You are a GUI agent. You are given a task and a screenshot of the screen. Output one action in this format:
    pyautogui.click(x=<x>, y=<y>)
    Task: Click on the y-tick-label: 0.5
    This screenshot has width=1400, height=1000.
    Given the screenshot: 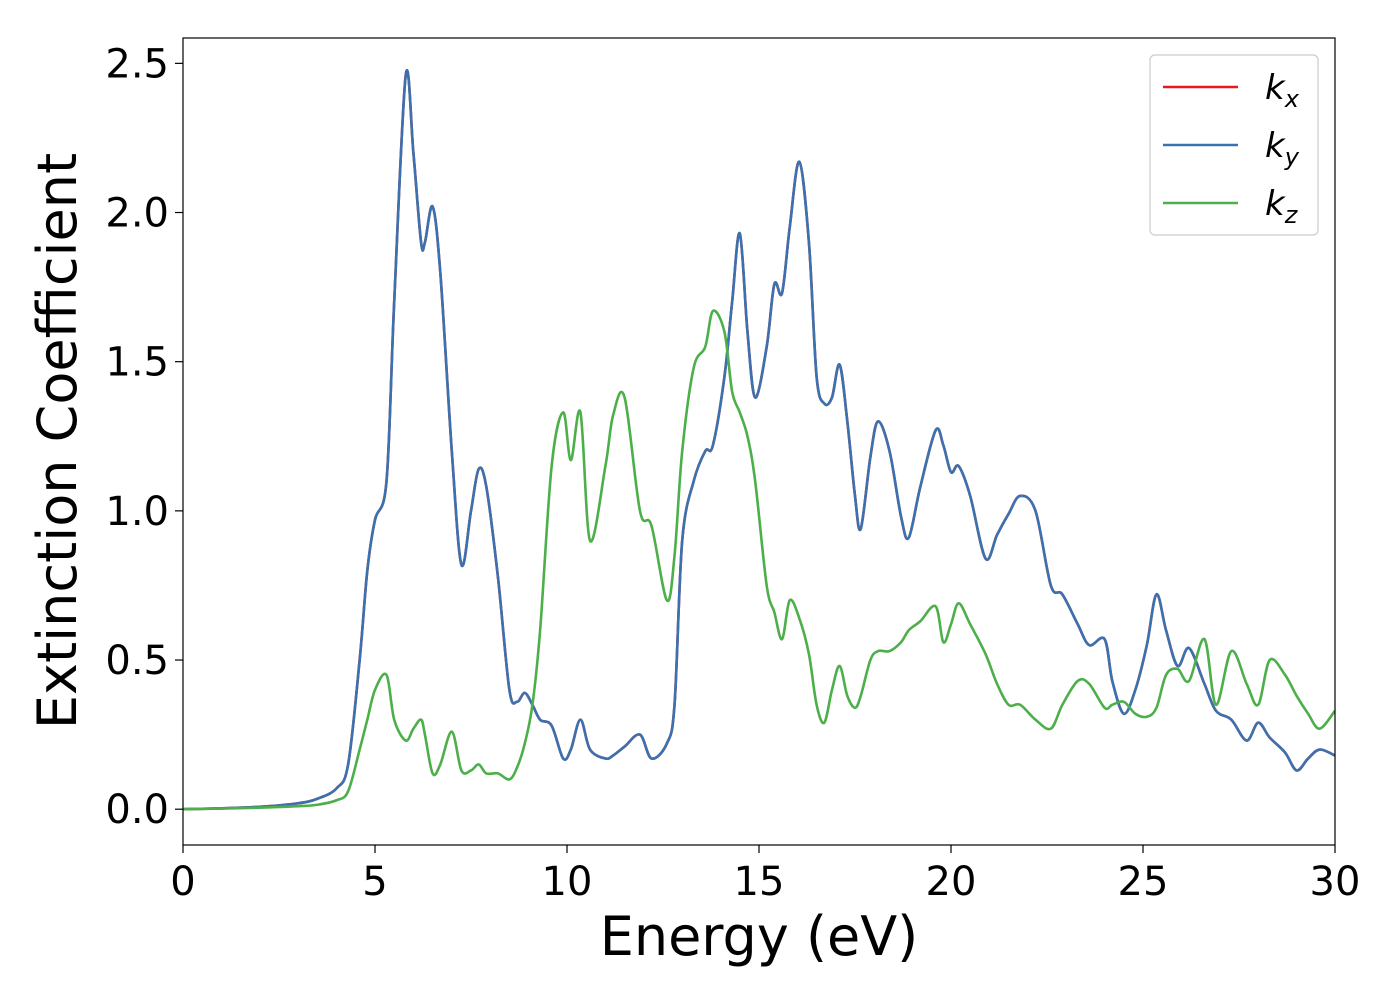 What is the action you would take?
    pyautogui.click(x=137, y=661)
    